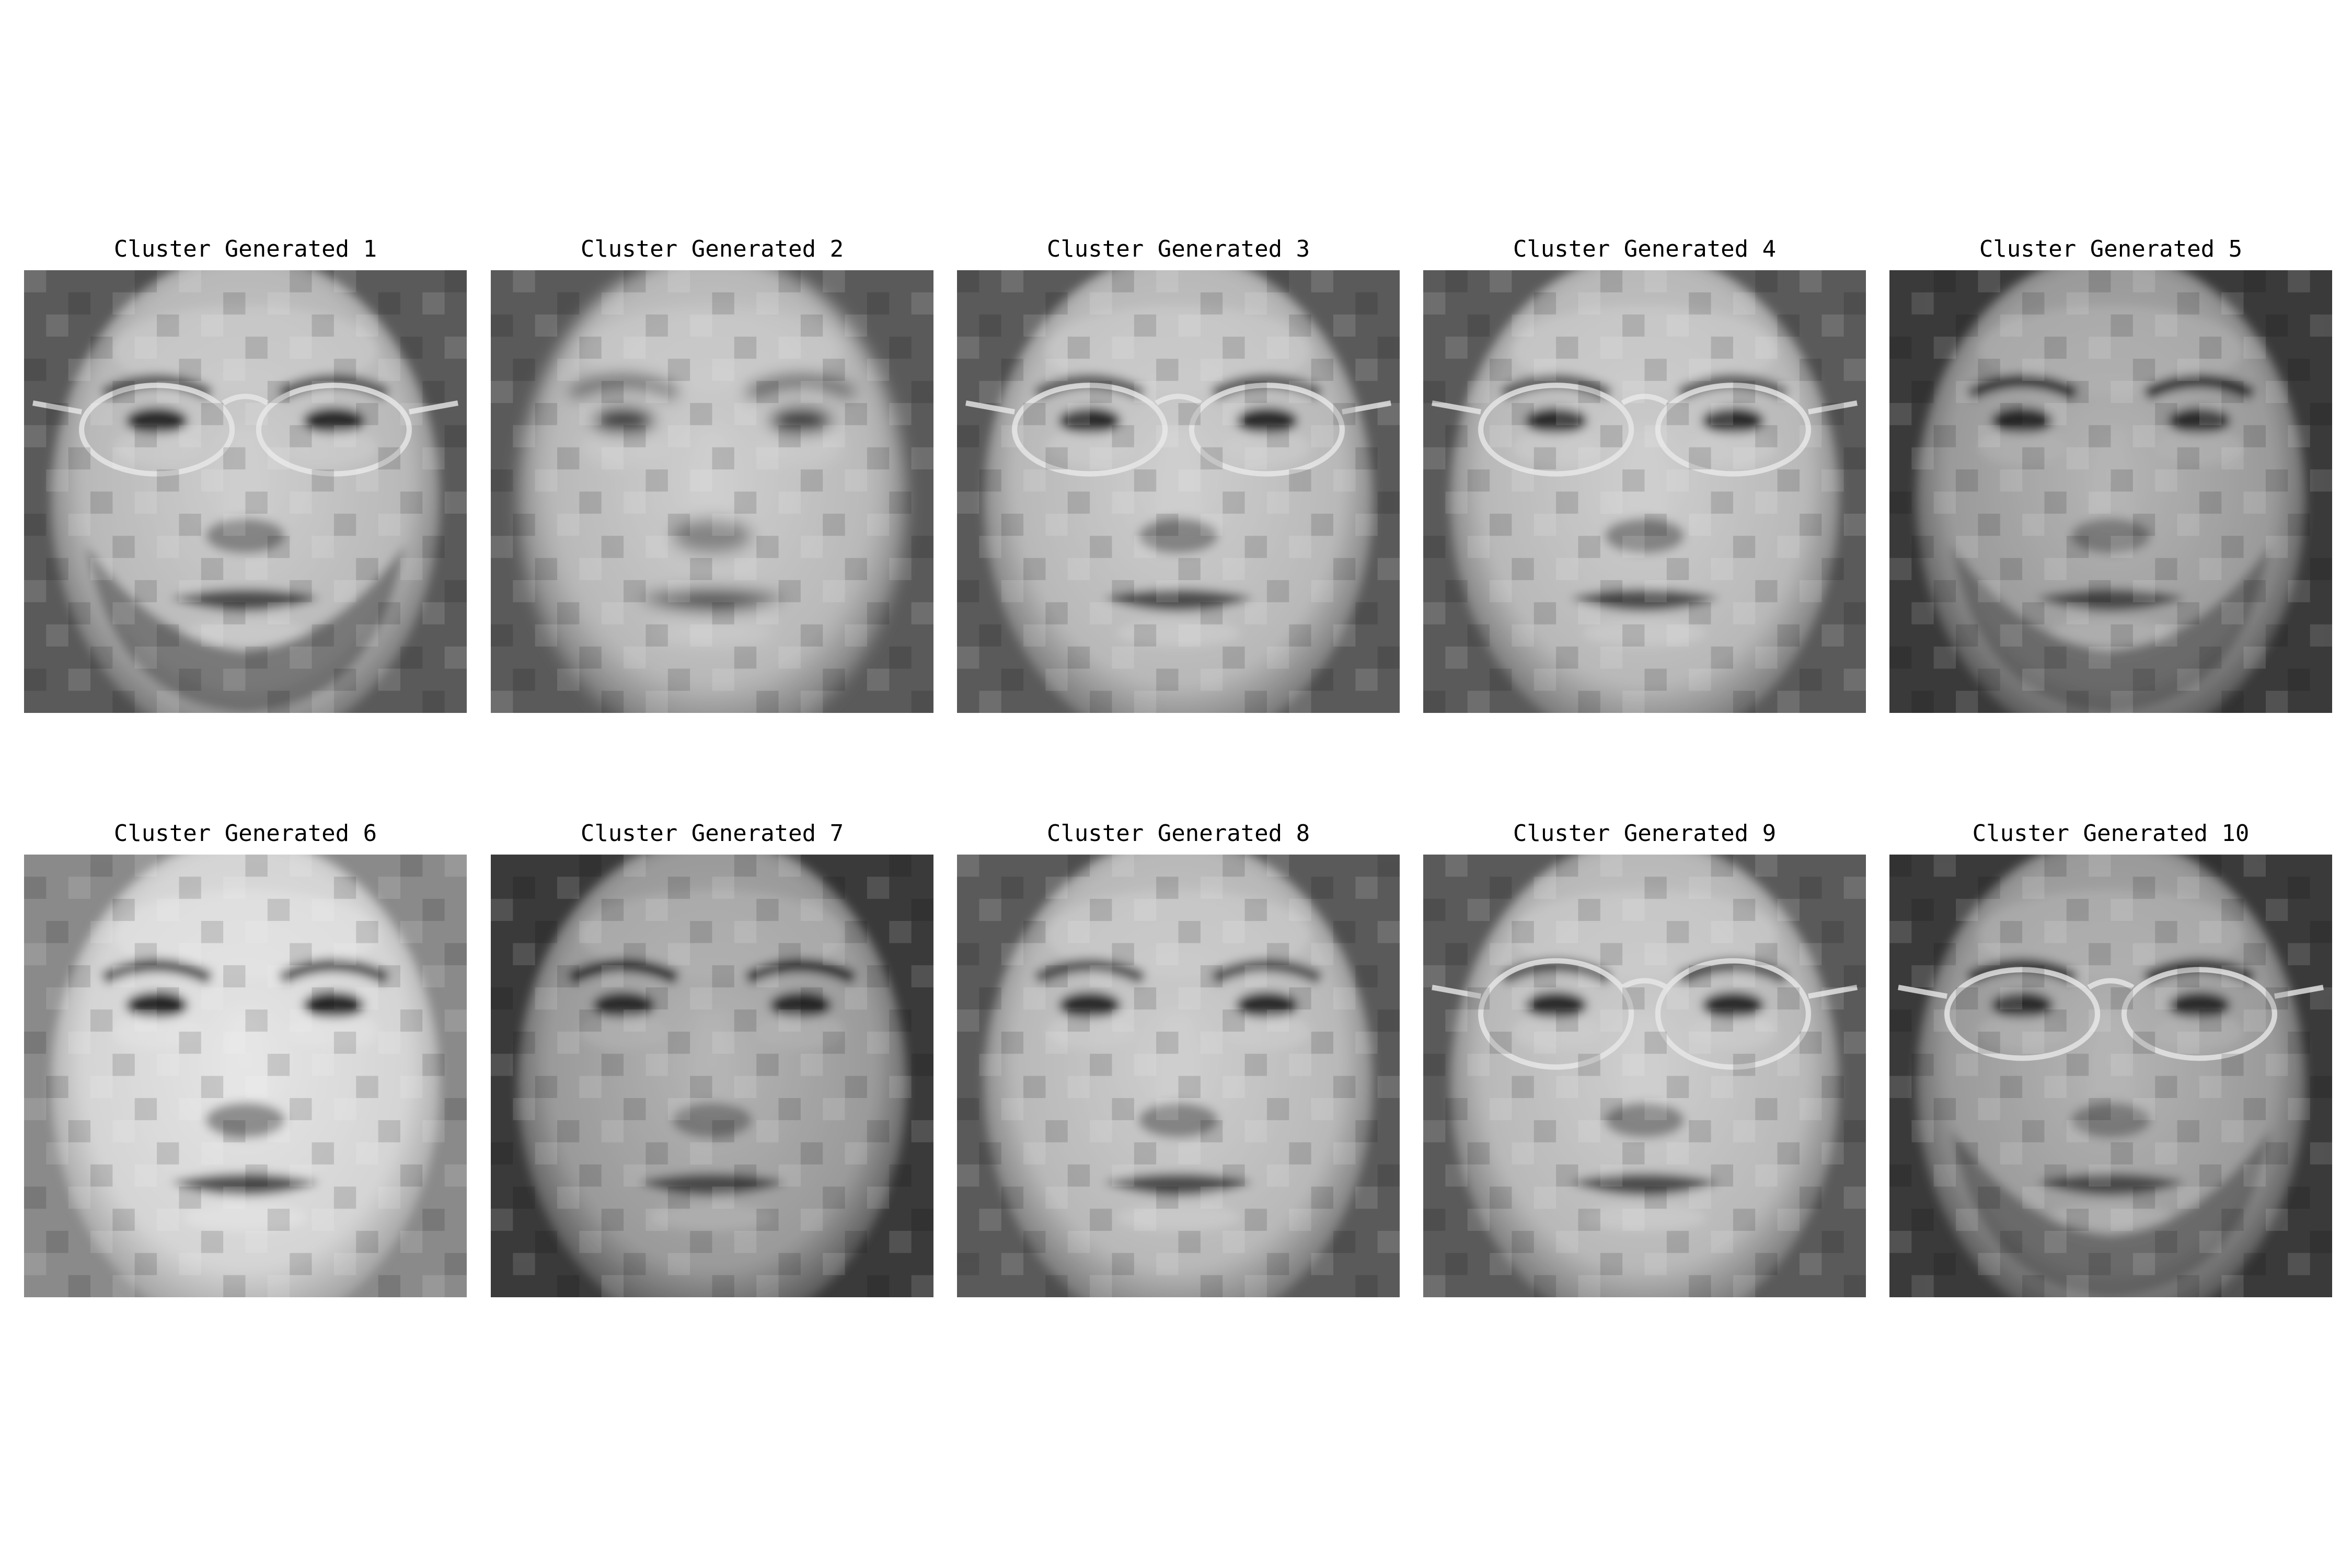 This screenshot has width=2352, height=1568. What do you see at coordinates (245, 833) in the screenshot?
I see `panel-title: Cluster Generated 6` at bounding box center [245, 833].